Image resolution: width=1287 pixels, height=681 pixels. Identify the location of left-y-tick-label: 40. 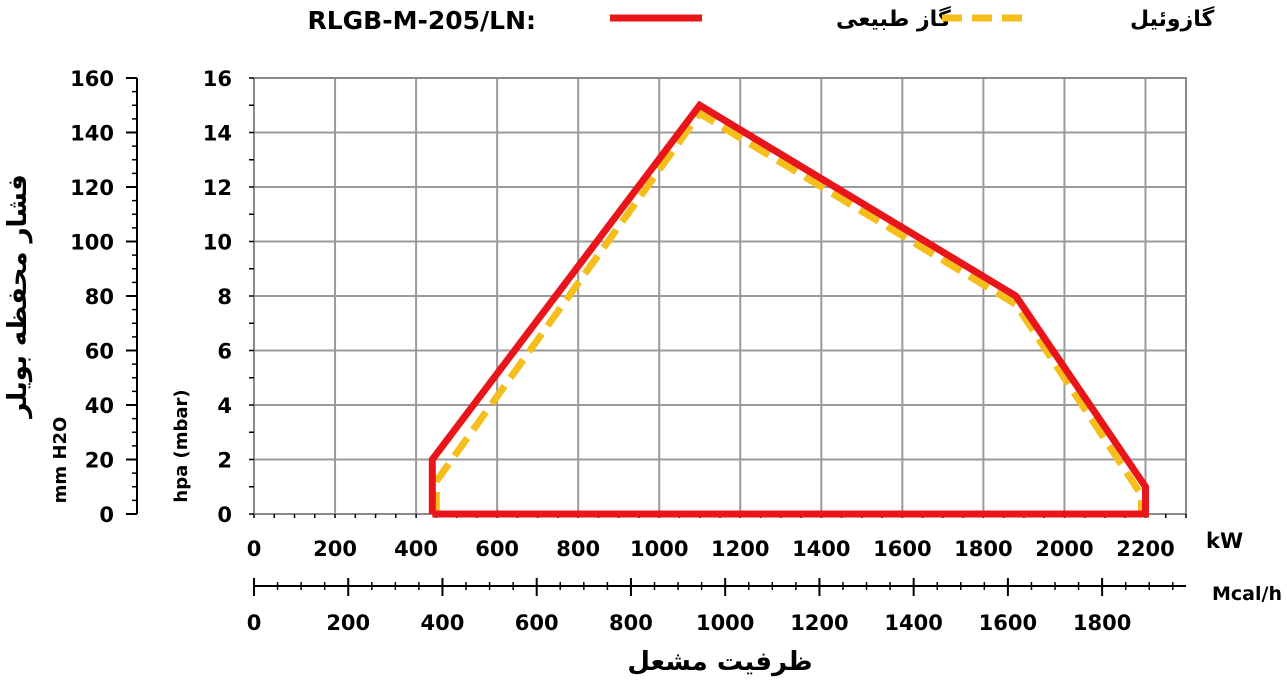
(99, 406).